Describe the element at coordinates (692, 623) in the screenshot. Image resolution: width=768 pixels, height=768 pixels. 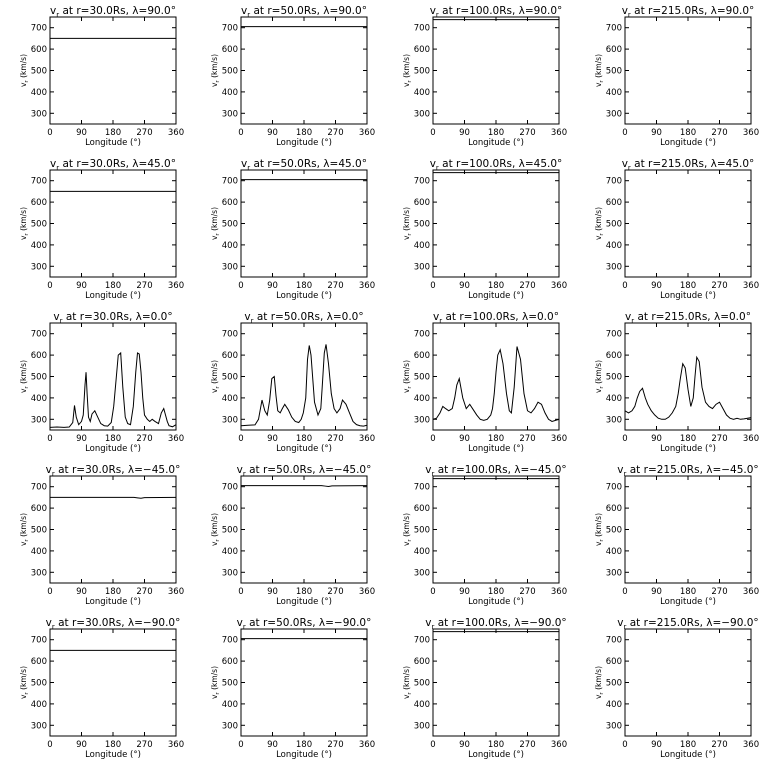
I see `title-rest: at r=215.0Rs, λ=−90.0°` at that location.